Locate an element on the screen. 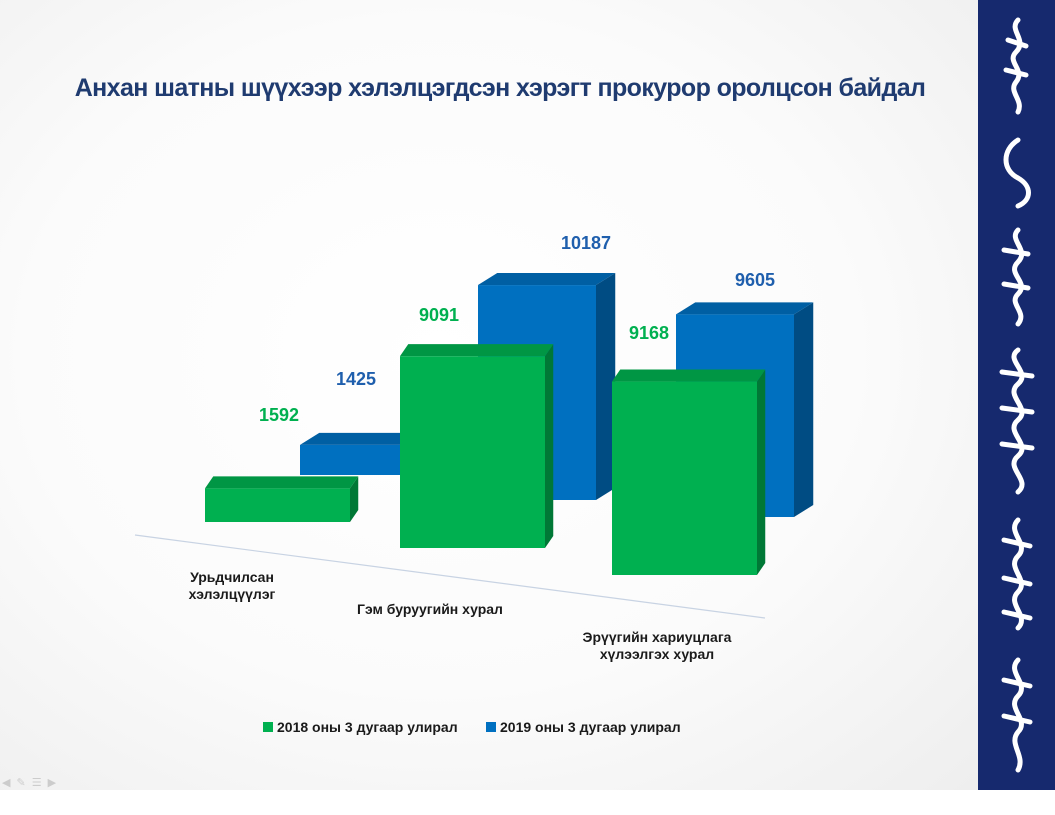 This screenshot has width=1055, height=815. category-label-0: Урьдчилсан хэлэлцүүлэг is located at coordinates (232, 585).